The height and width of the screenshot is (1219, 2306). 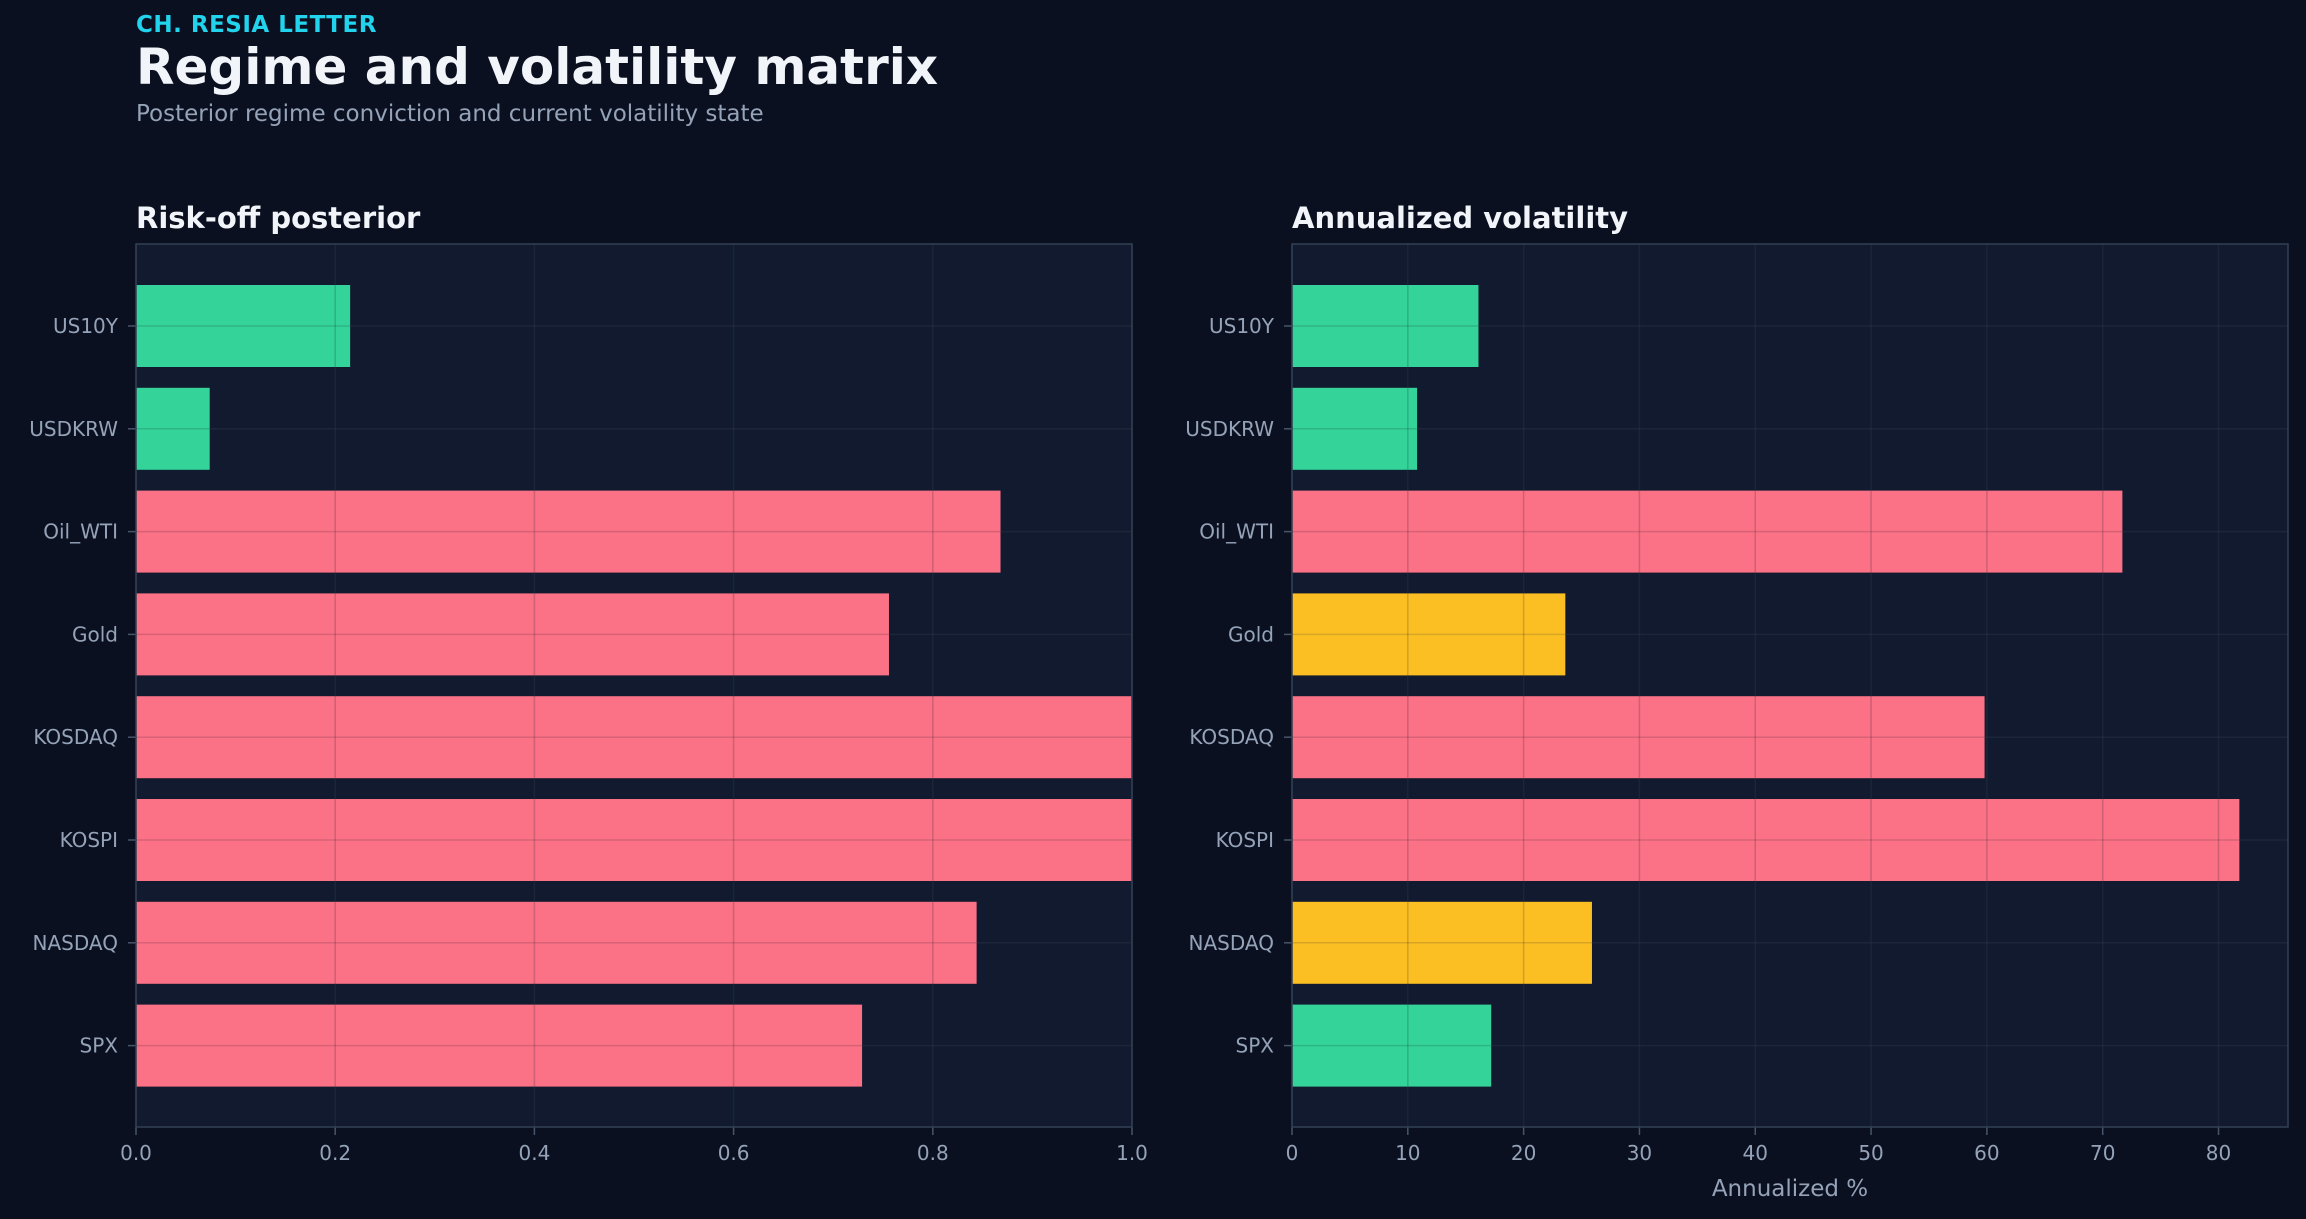 What do you see at coordinates (335, 1153) in the screenshot?
I see `x-tick-label: 0.2` at bounding box center [335, 1153].